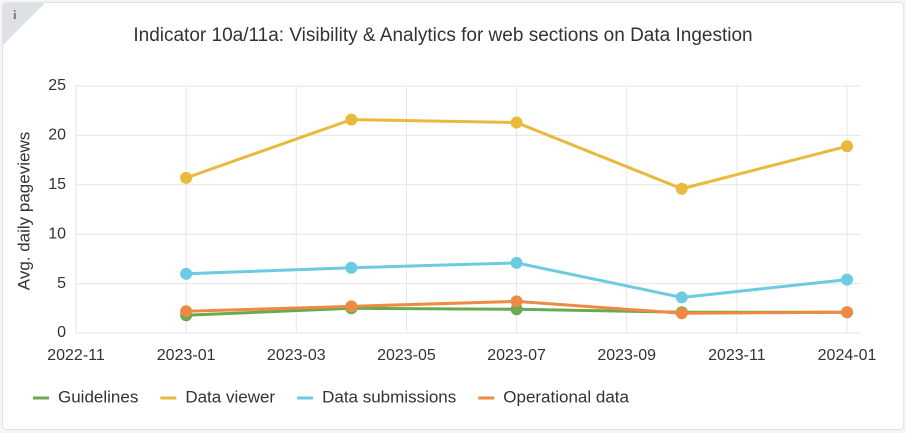 The image size is (906, 433). Describe the element at coordinates (24, 24) in the screenshot. I see `info-corner` at that location.